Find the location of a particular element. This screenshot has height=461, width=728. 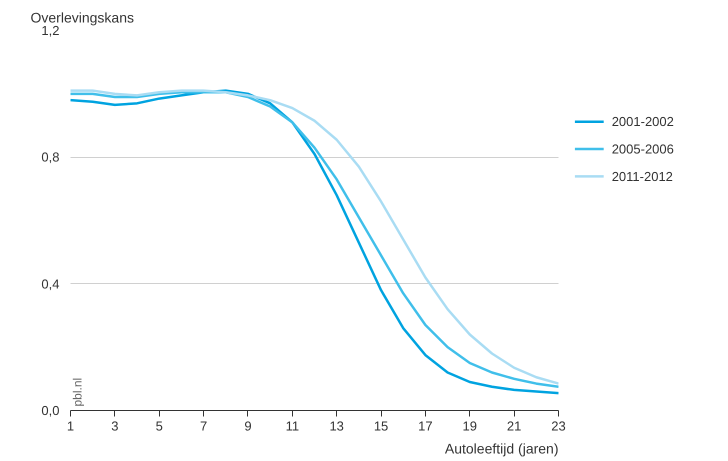

x-tick-label: 3 is located at coordinates (114, 426).